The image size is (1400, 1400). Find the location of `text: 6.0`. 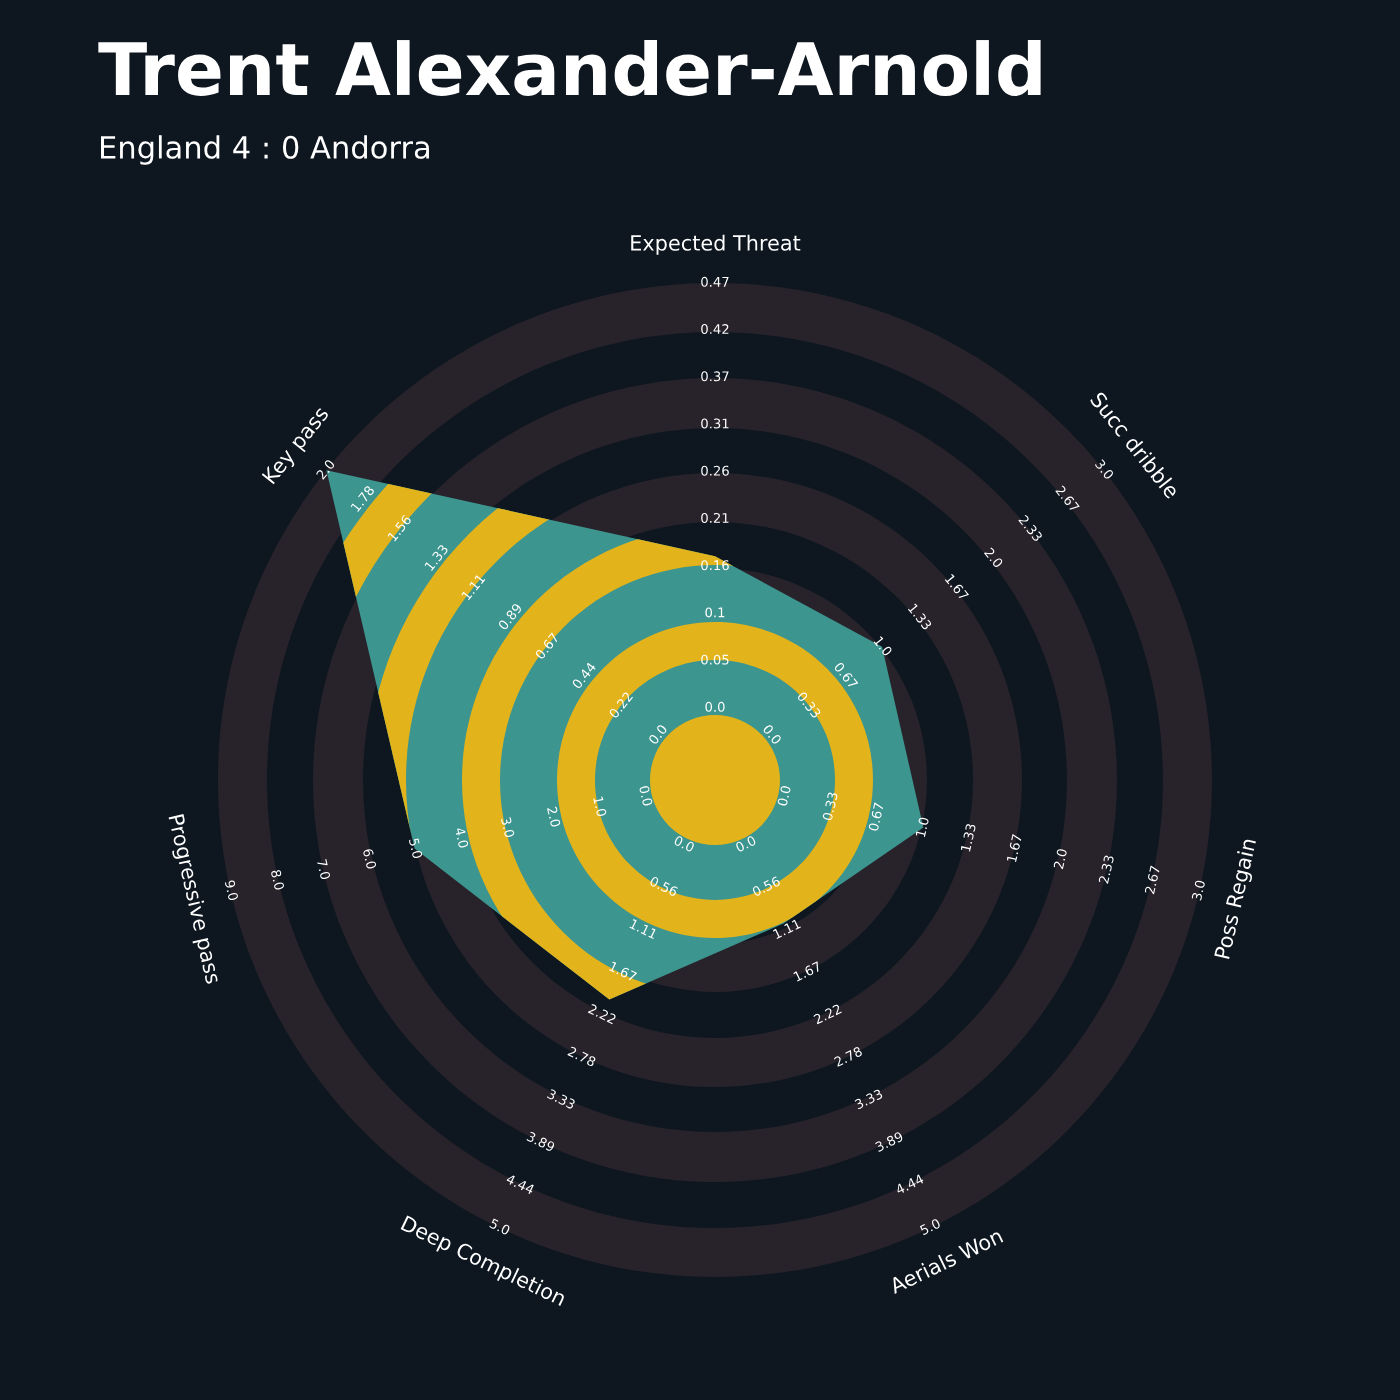

text: 6.0 is located at coordinates (369, 859).